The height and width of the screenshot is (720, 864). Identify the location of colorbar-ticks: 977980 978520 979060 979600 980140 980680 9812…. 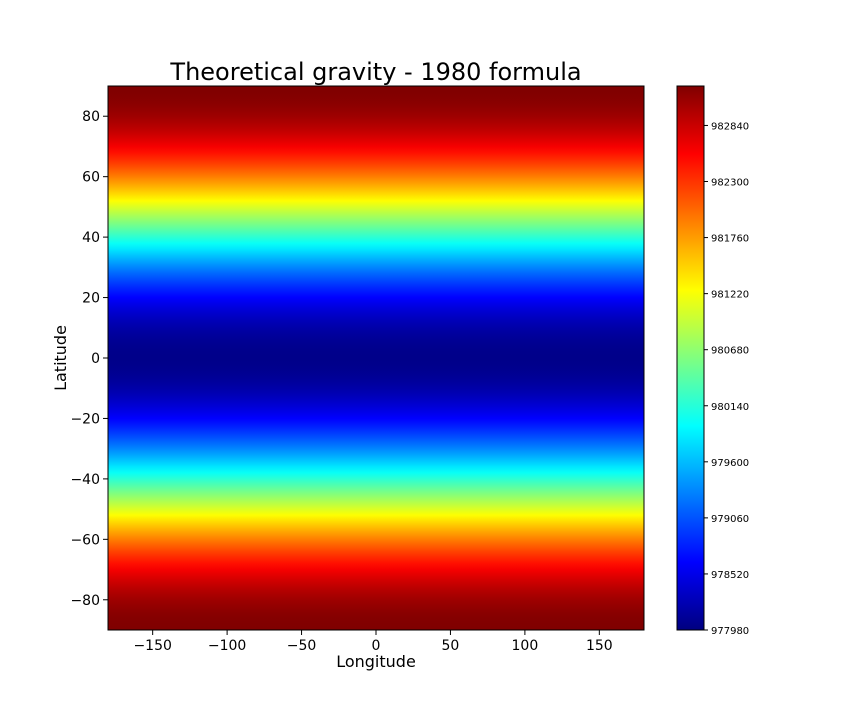
(726, 379).